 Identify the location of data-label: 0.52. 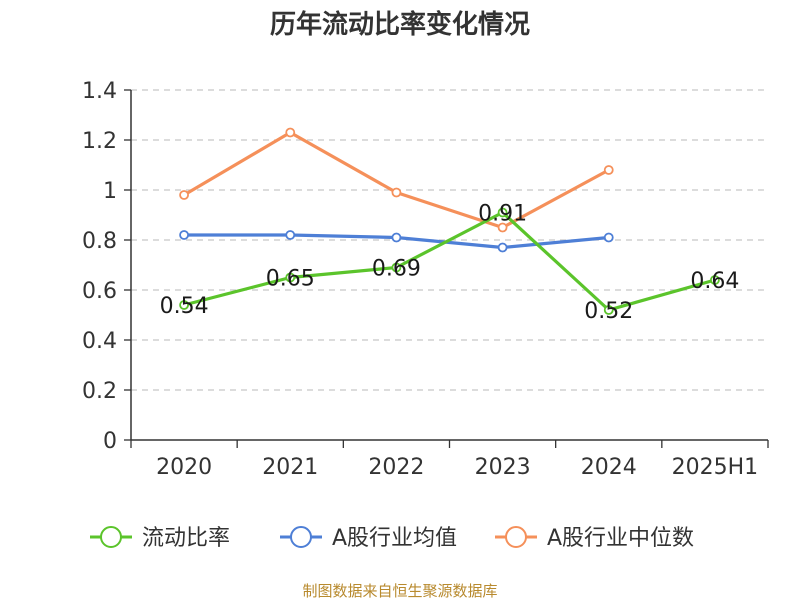
(608, 311).